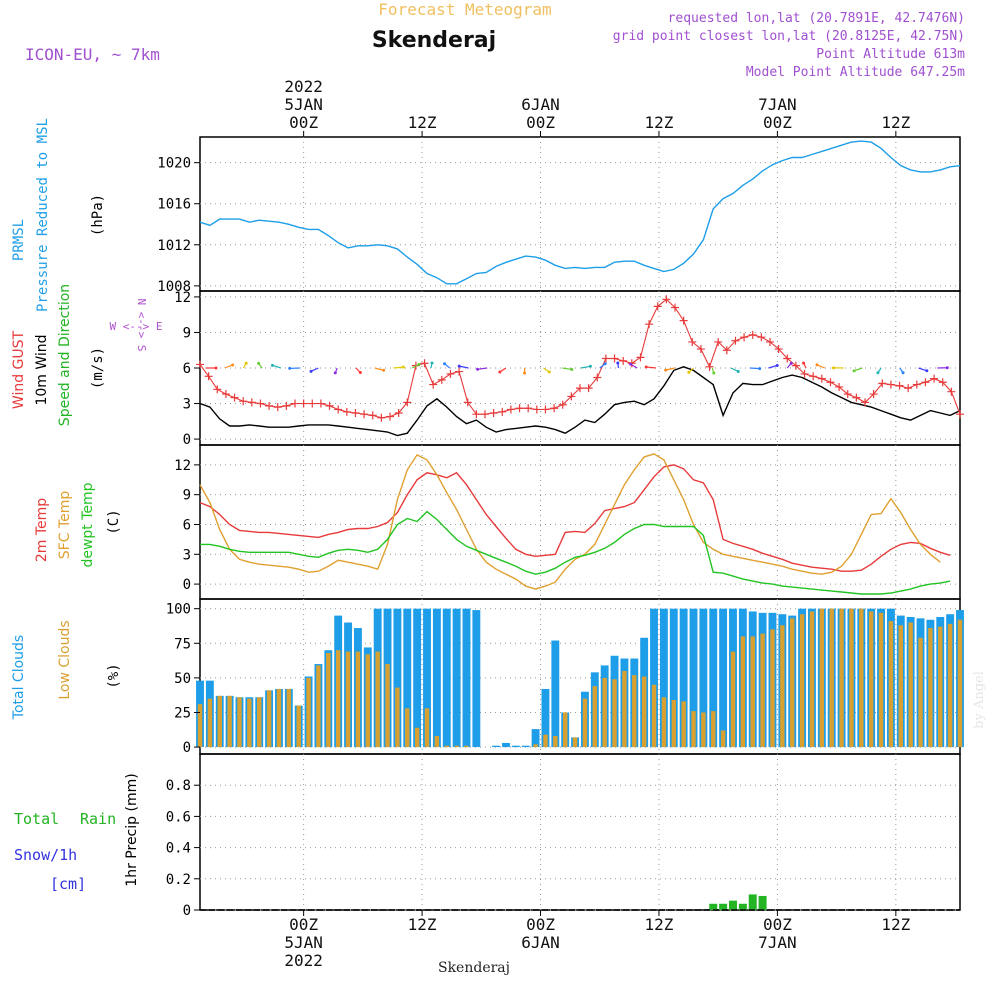 The height and width of the screenshot is (1000, 1000). Describe the element at coordinates (979, 700) in the screenshot. I see `watermark: by Angel` at that location.